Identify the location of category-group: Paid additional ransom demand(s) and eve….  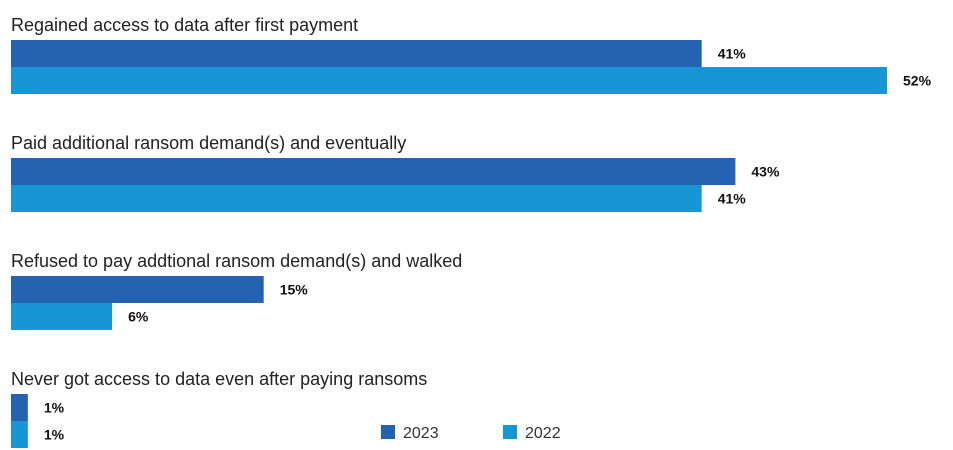
(395, 172).